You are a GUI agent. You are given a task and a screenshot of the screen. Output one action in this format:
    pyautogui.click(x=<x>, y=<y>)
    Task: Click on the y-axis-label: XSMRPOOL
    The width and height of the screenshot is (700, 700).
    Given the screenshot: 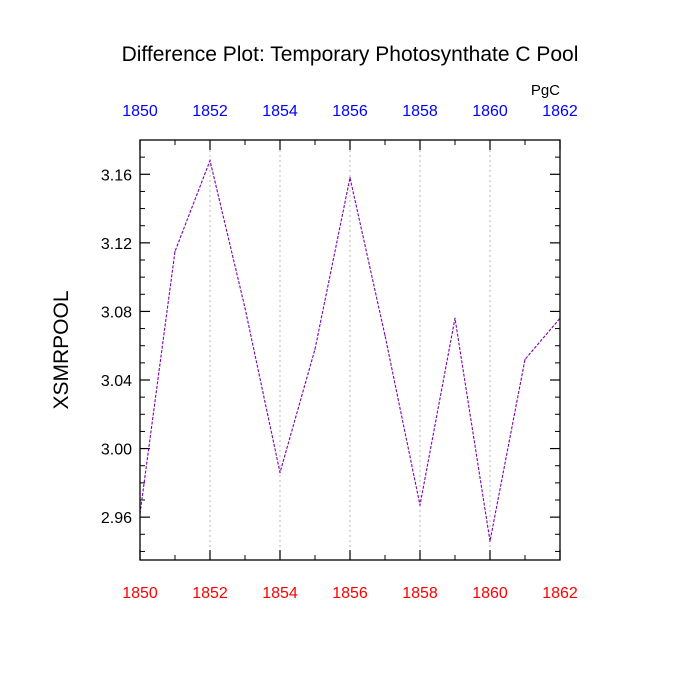 What is the action you would take?
    pyautogui.click(x=61, y=349)
    